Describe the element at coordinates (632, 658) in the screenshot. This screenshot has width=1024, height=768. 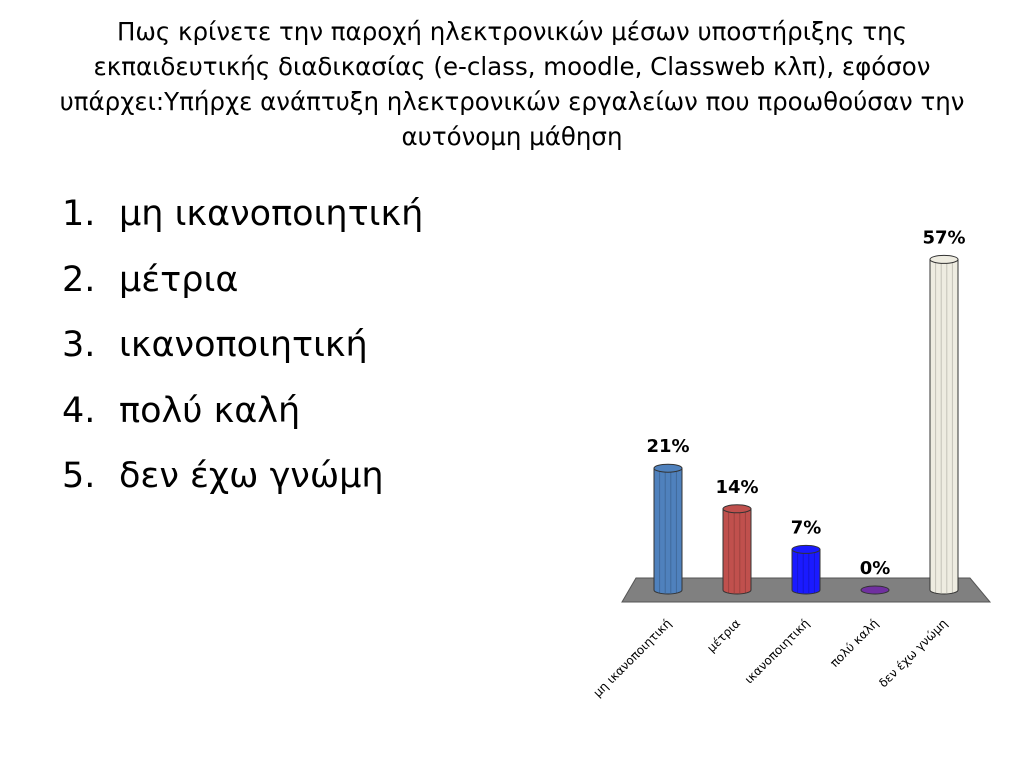
I see `x-tick-label: μη ικανοποιητική` at that location.